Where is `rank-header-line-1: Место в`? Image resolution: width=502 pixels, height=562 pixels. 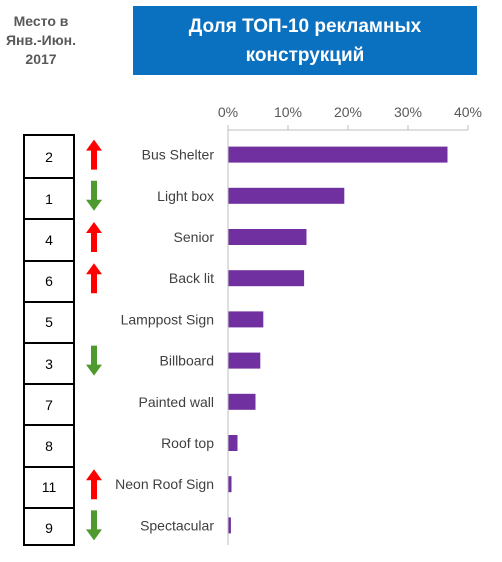 rank-header-line-1: Место в is located at coordinates (41, 21).